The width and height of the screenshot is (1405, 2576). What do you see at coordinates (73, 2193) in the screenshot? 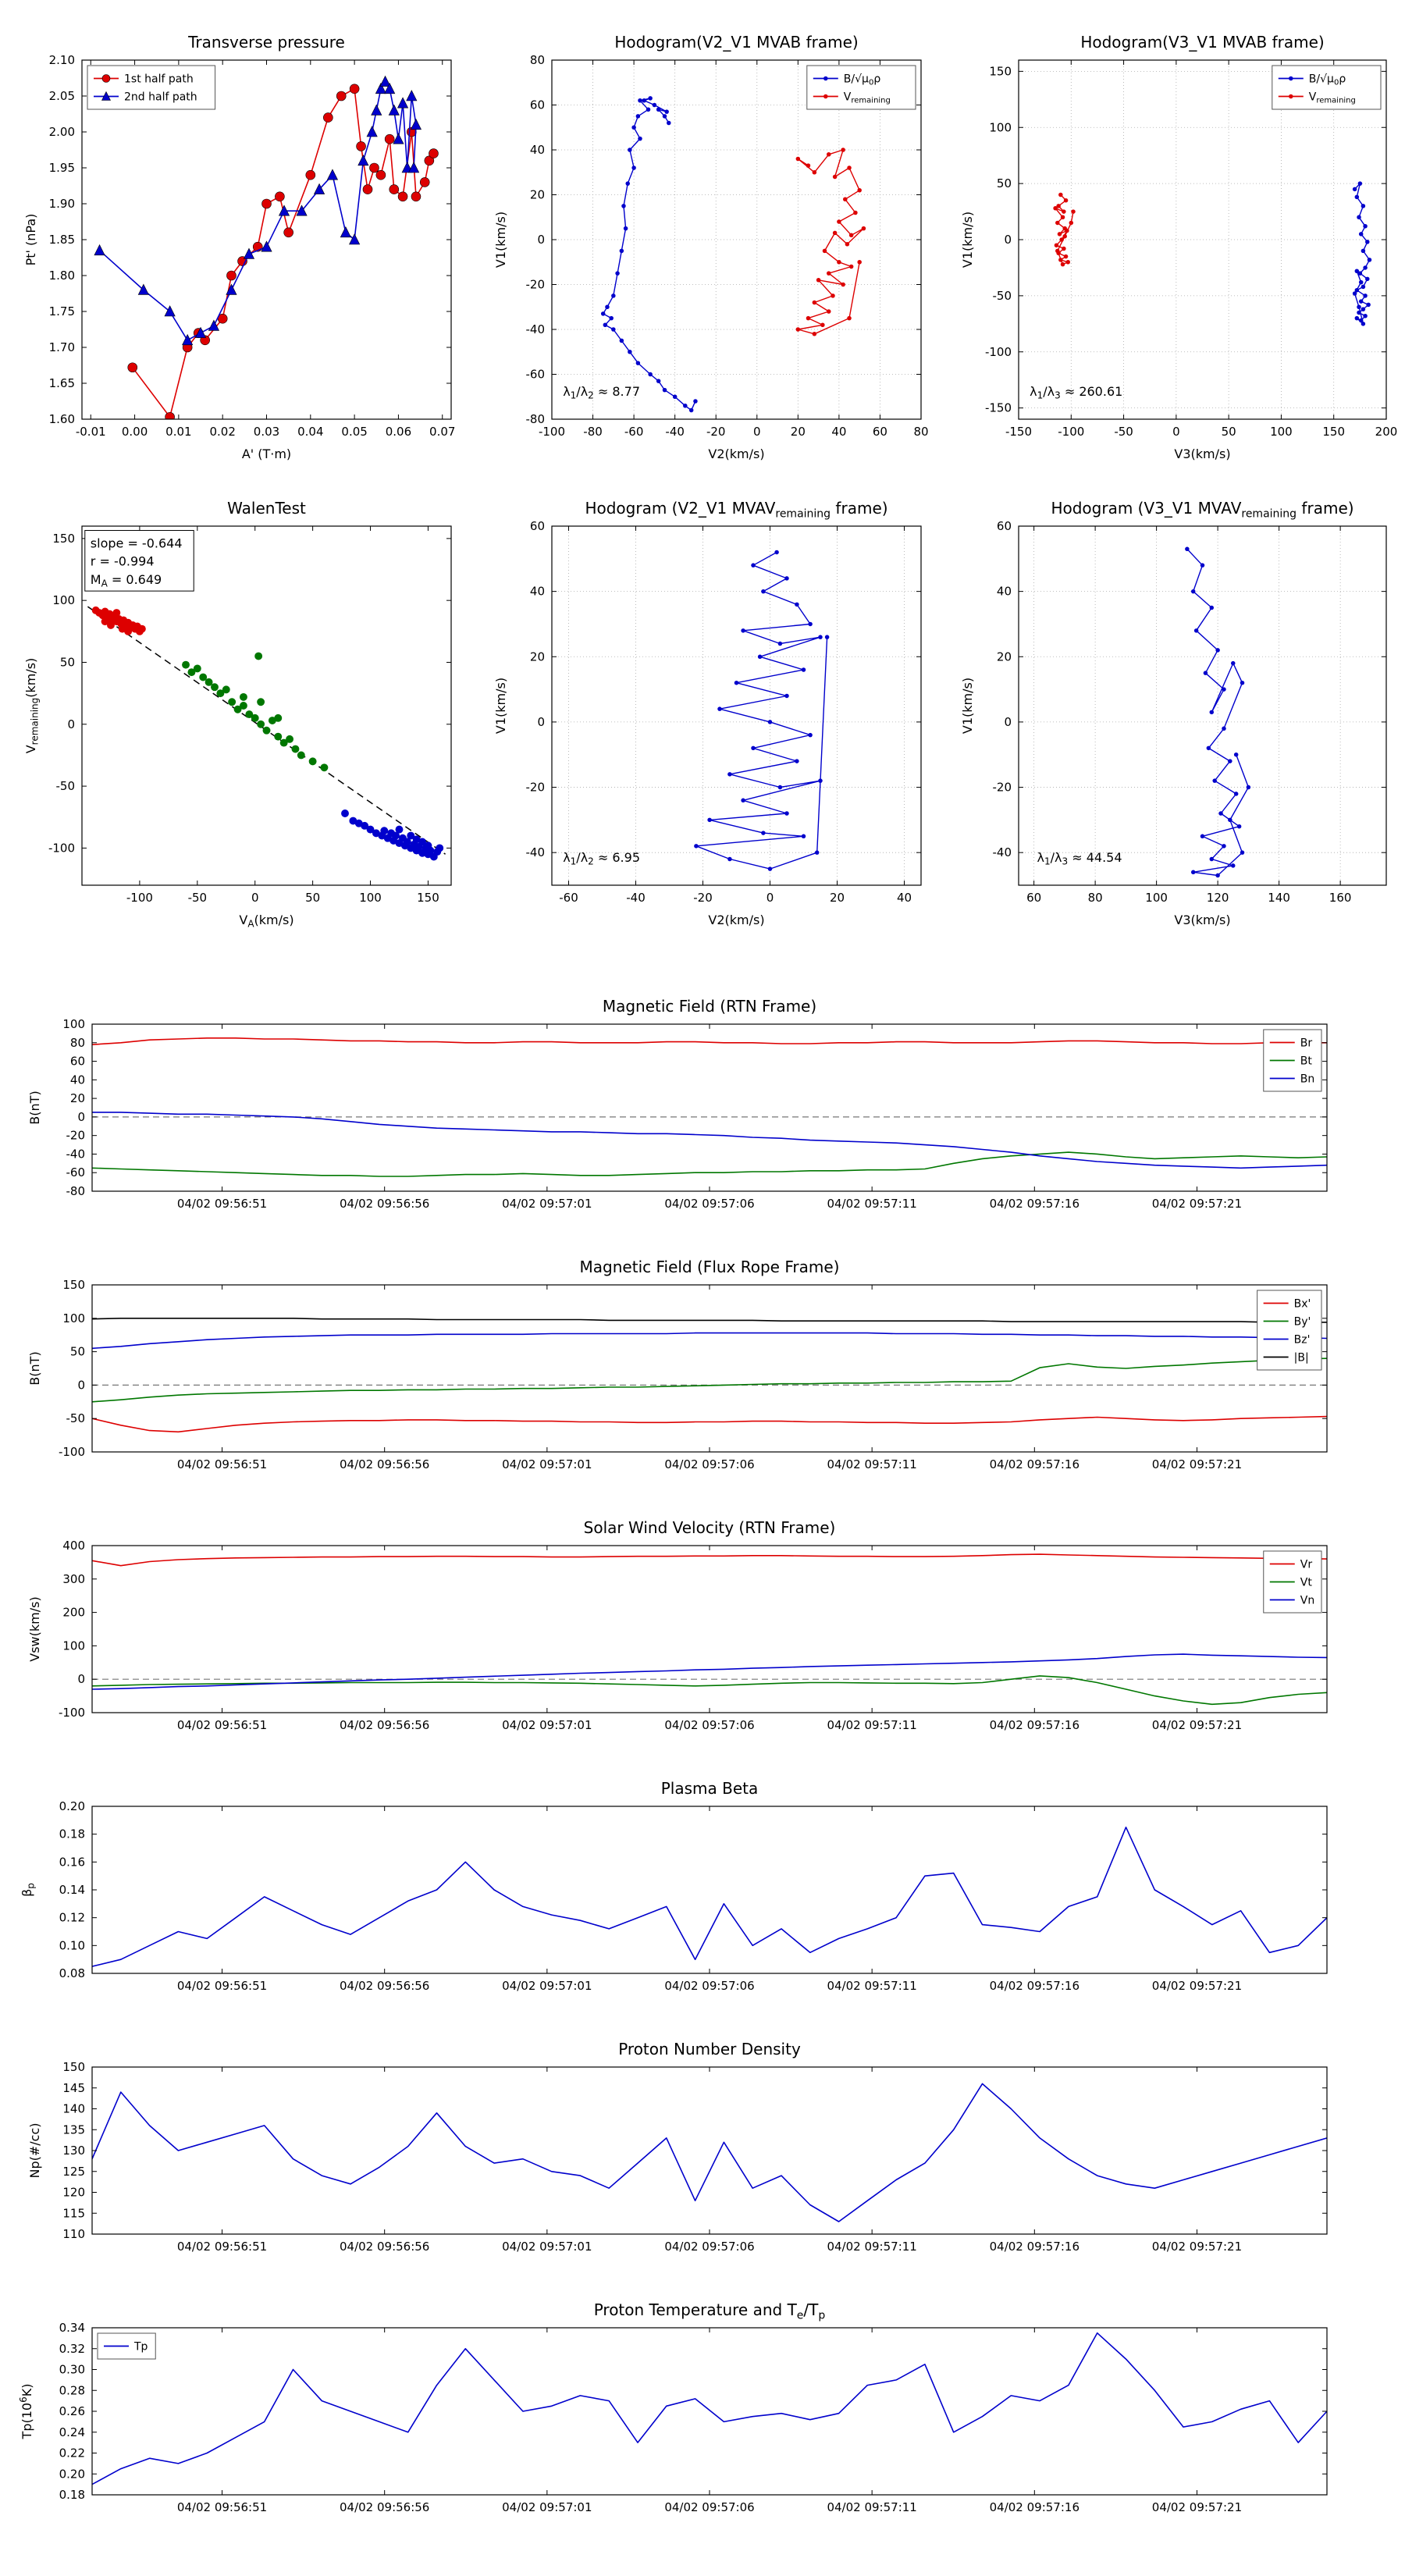
I see `svg-text: 120` at bounding box center [73, 2193].